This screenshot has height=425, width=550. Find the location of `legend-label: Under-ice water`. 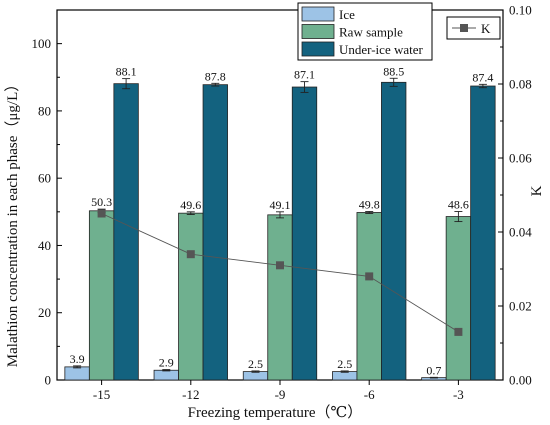

legend-label: Under-ice water is located at coordinates (381, 49).